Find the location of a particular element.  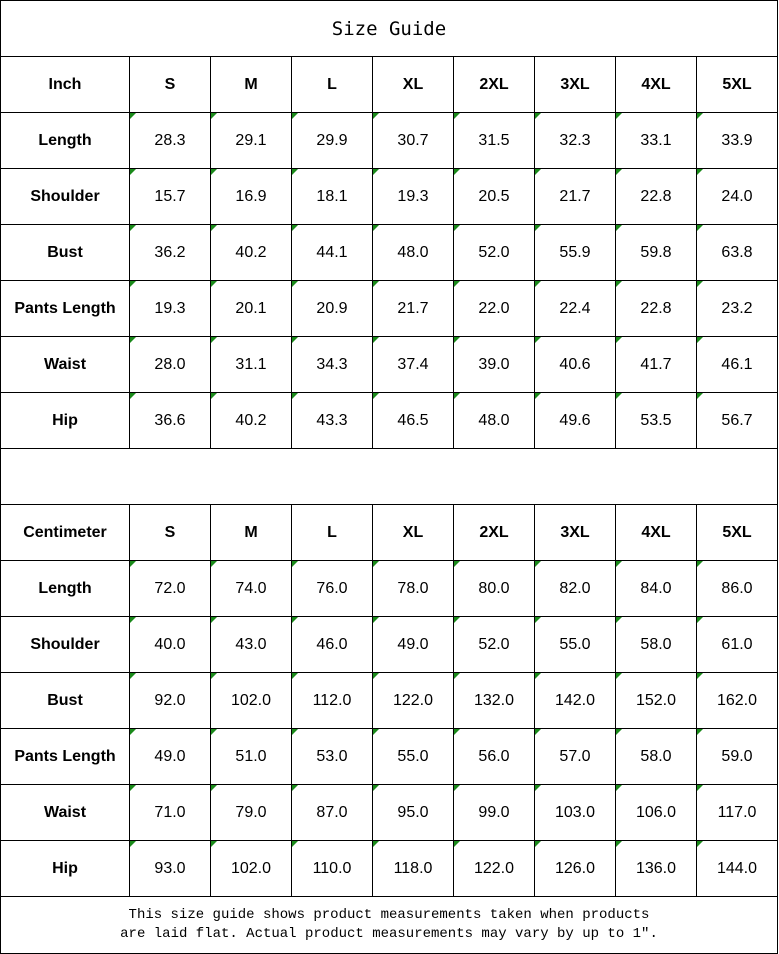

value-cell: 99.0 is located at coordinates (494, 812).